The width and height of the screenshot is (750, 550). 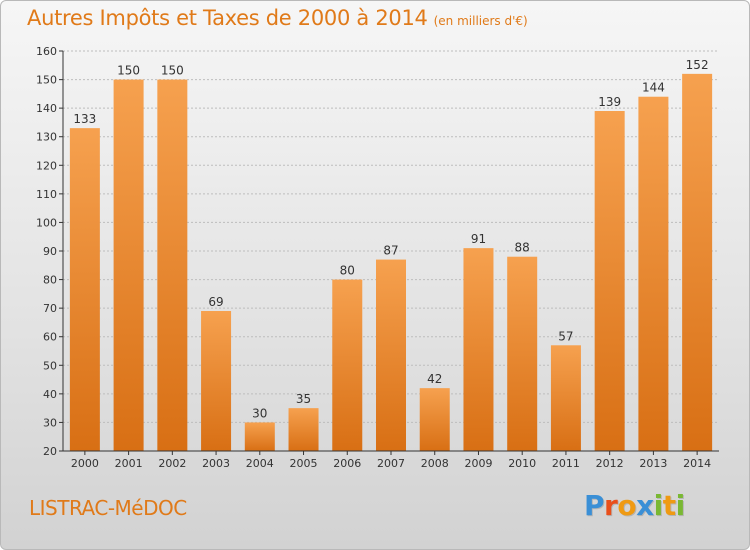 I want to click on logo-letter: P, so click(x=594, y=505).